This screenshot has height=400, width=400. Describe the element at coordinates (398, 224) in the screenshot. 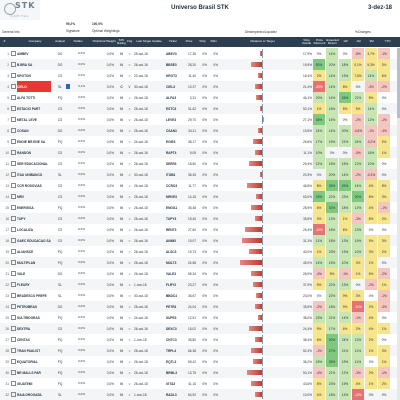

I see `vertical-scrollbar` at that location.